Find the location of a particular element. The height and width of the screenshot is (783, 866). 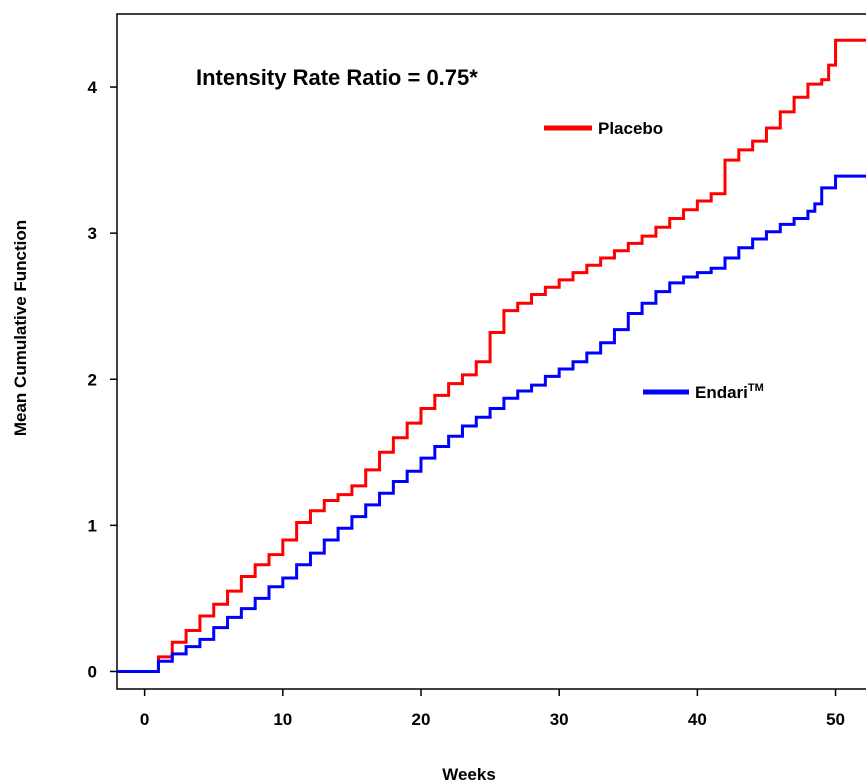

y-axis: 0 1 2 3 4 is located at coordinates (102, 379).